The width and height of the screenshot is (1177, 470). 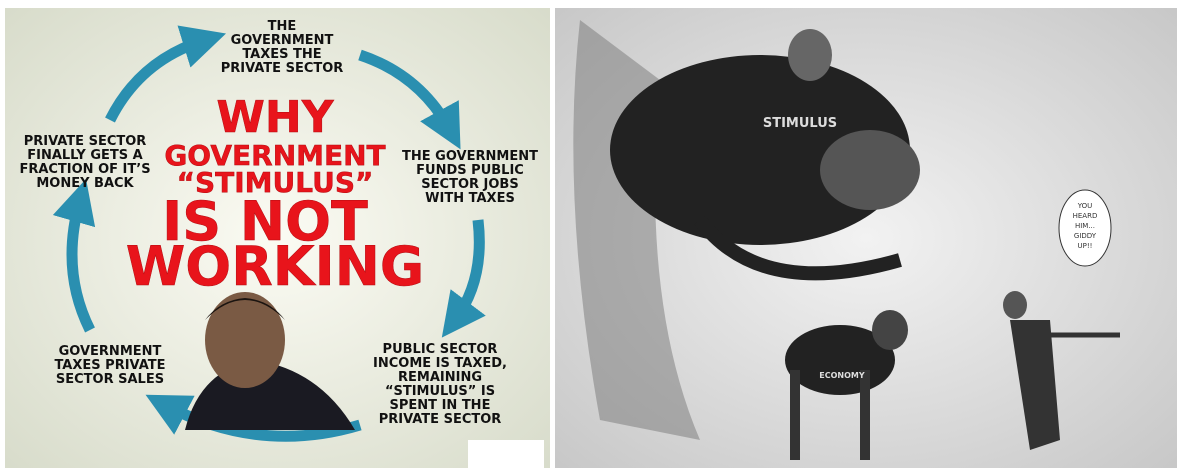 What do you see at coordinates (110, 379) in the screenshot?
I see `step-text: SECTOR SALES` at bounding box center [110, 379].